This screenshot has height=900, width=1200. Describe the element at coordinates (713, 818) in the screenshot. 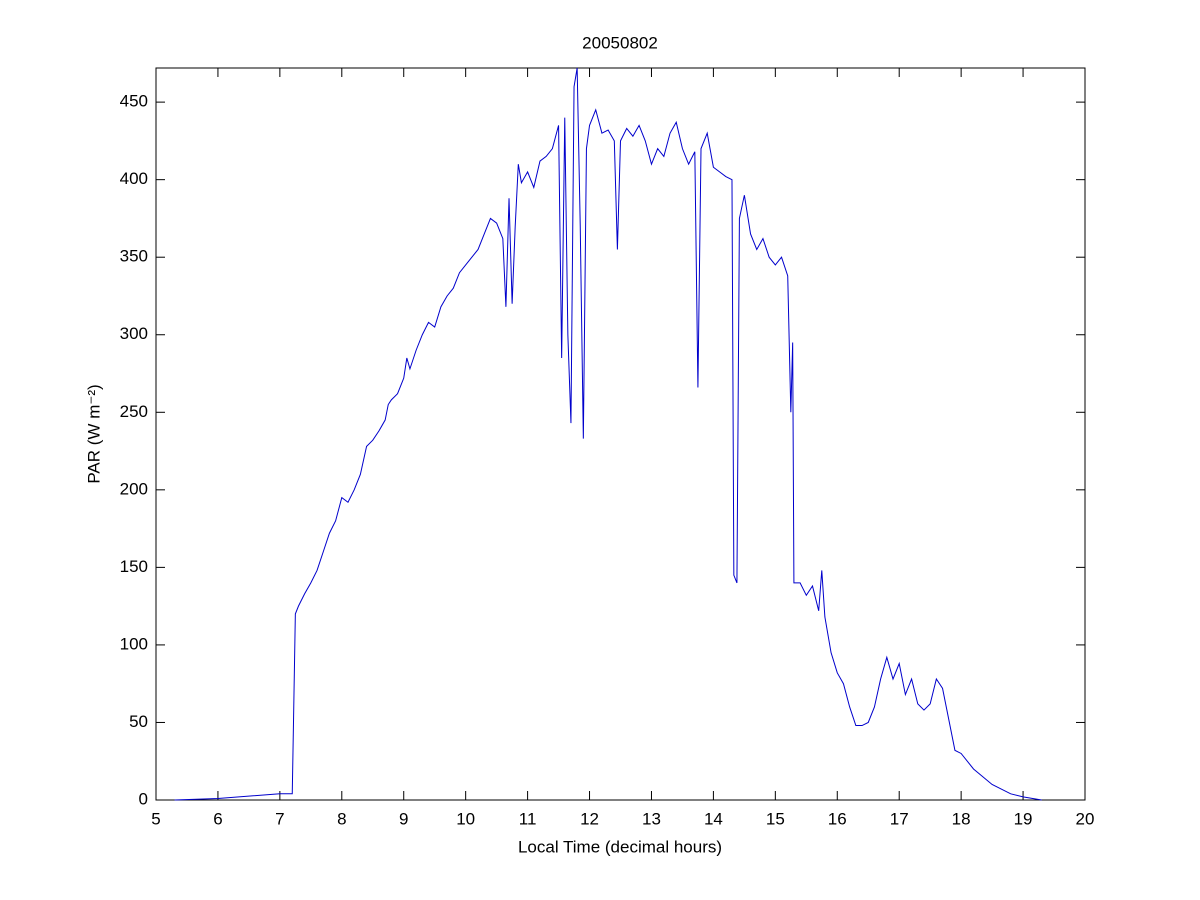

I see `x-tick-label: 14` at that location.